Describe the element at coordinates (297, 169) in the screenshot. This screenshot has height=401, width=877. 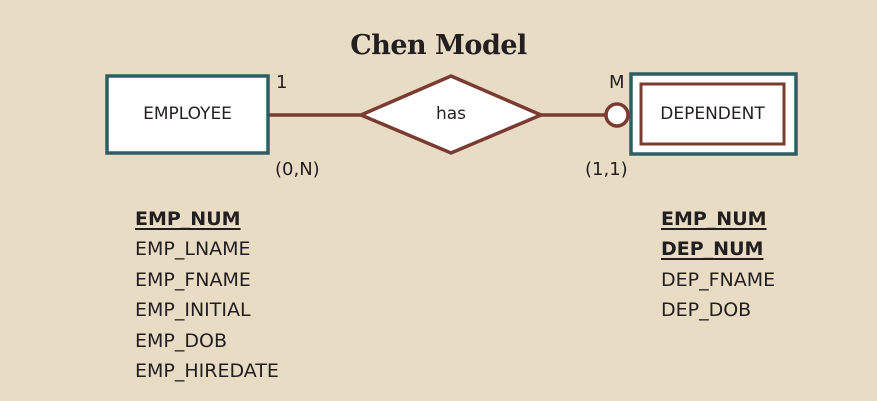
I see `employee-cardinality-label: (0,N)` at that location.